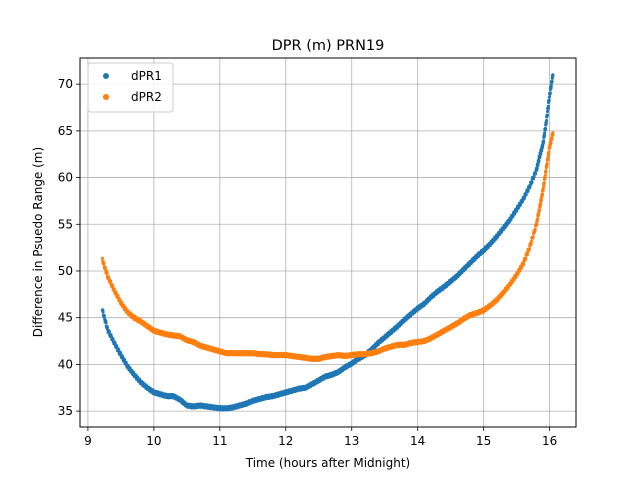 Image resolution: width=640 pixels, height=480 pixels. I want to click on x-axis-label: Time (hours after Midnight), so click(327, 463).